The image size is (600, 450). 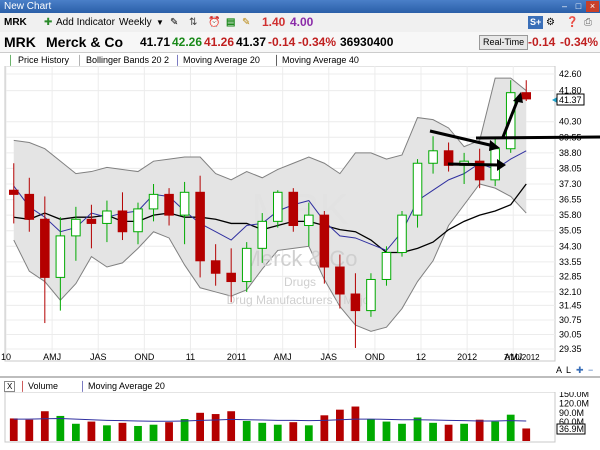 What do you see at coordinates (85, 22) in the screenshot?
I see `add-indicator-button: Add Indicator` at bounding box center [85, 22].